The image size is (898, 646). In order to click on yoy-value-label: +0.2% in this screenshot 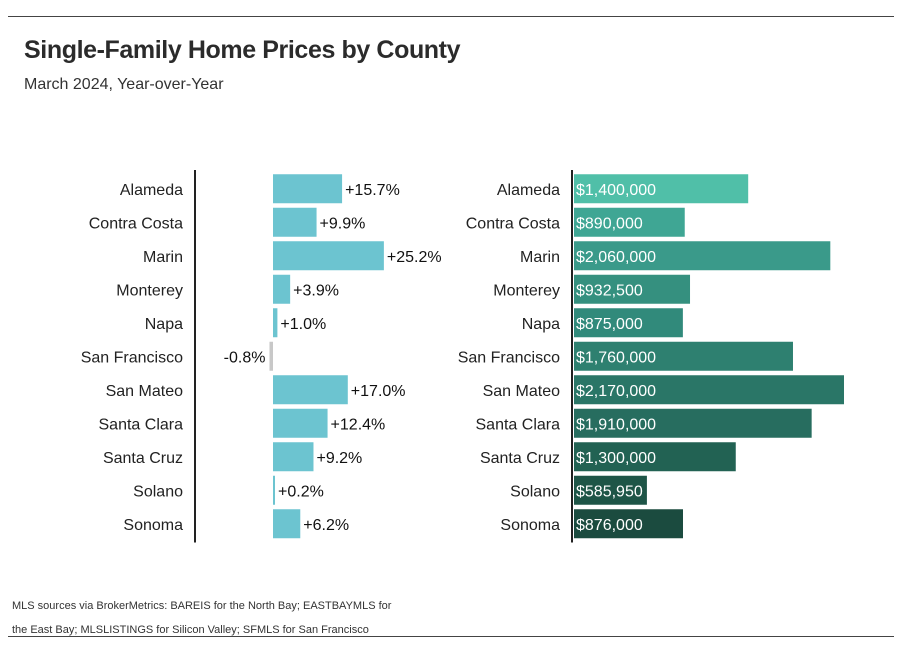, I will do `click(301, 491)`.